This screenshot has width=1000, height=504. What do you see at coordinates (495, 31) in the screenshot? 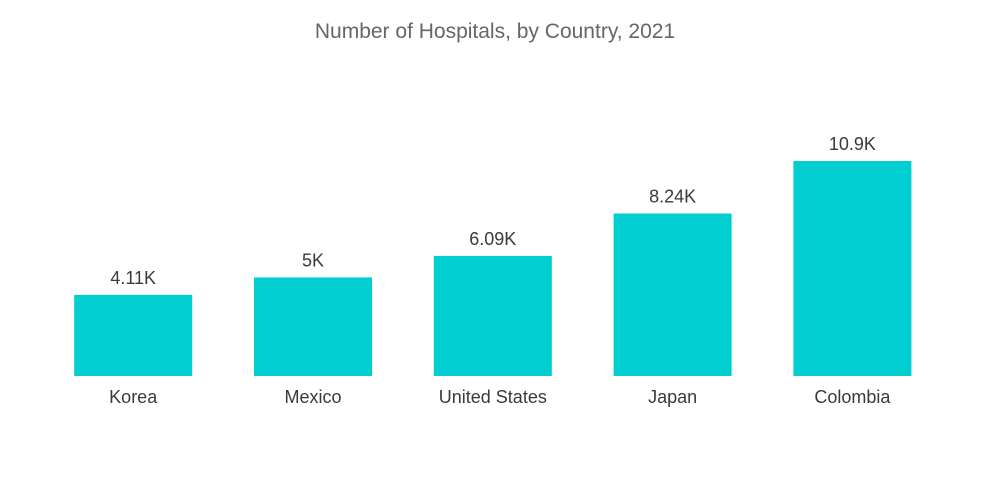
I see `chart-title: Number of Hospitals, by Country, 2021` at bounding box center [495, 31].